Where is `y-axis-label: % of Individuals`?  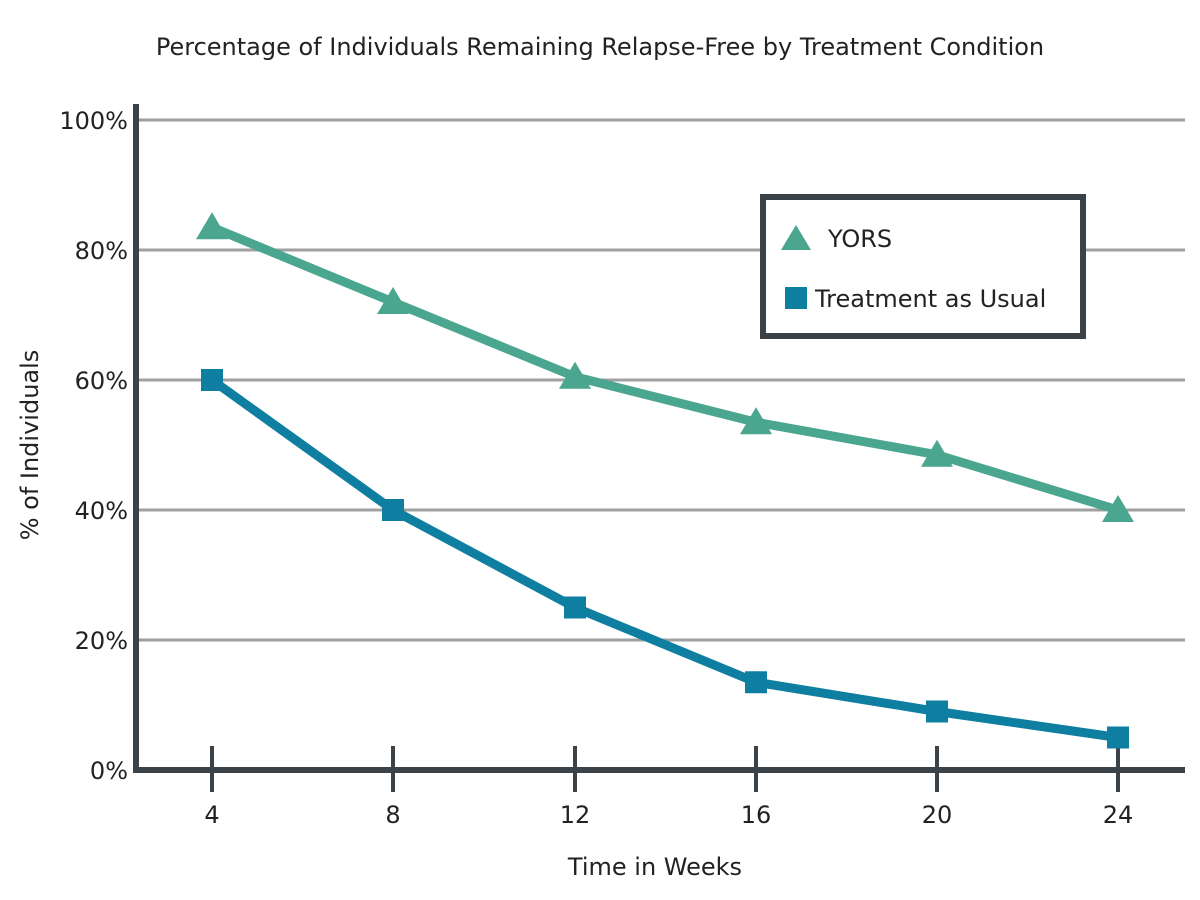
y-axis-label: % of Individuals is located at coordinates (30, 445).